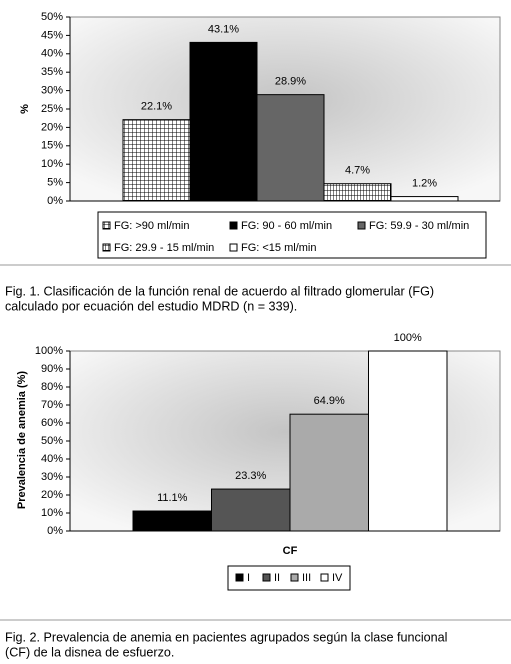 The width and height of the screenshot is (511, 664). What do you see at coordinates (279, 248) in the screenshot?
I see `legend-label: FG: <15 ml/min` at bounding box center [279, 248].